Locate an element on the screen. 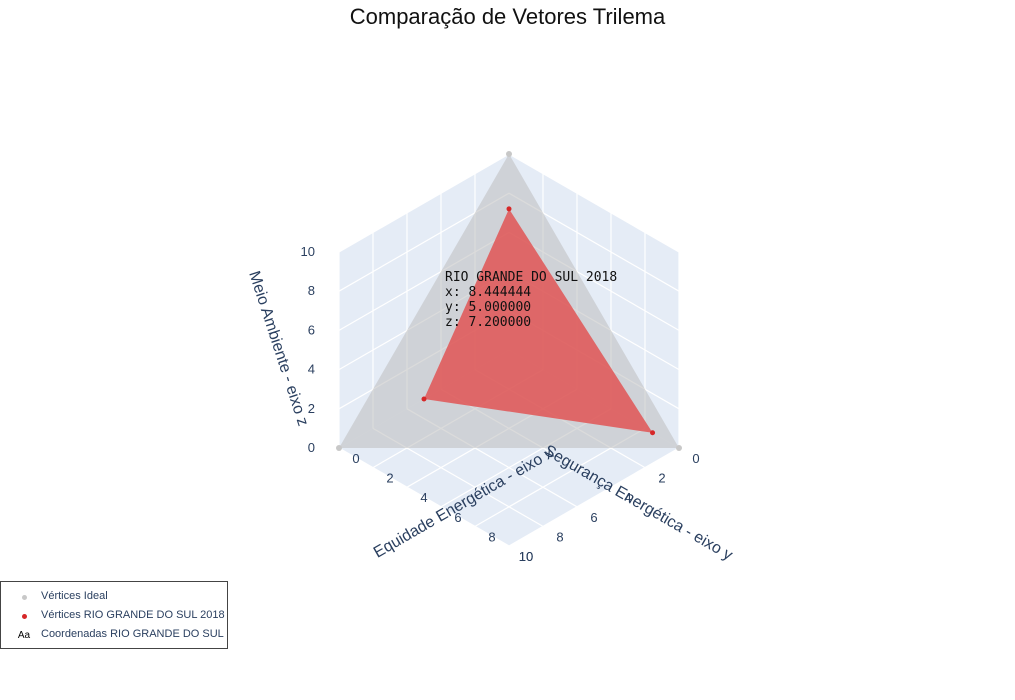  gridline-xz-z is located at coordinates (594, 203).